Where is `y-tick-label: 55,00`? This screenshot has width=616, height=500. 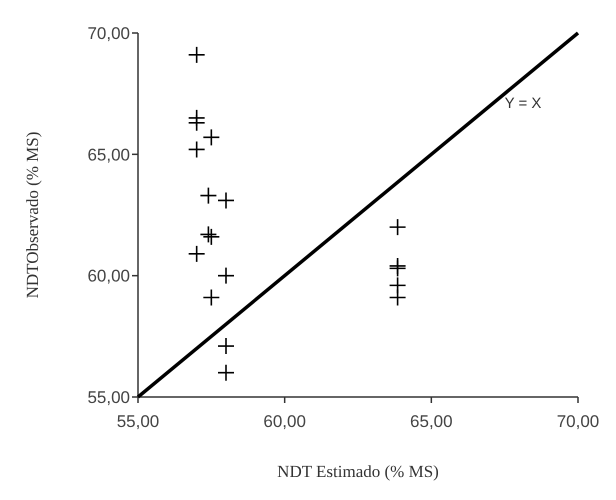 y-tick-label: 55,00 is located at coordinates (108, 397).